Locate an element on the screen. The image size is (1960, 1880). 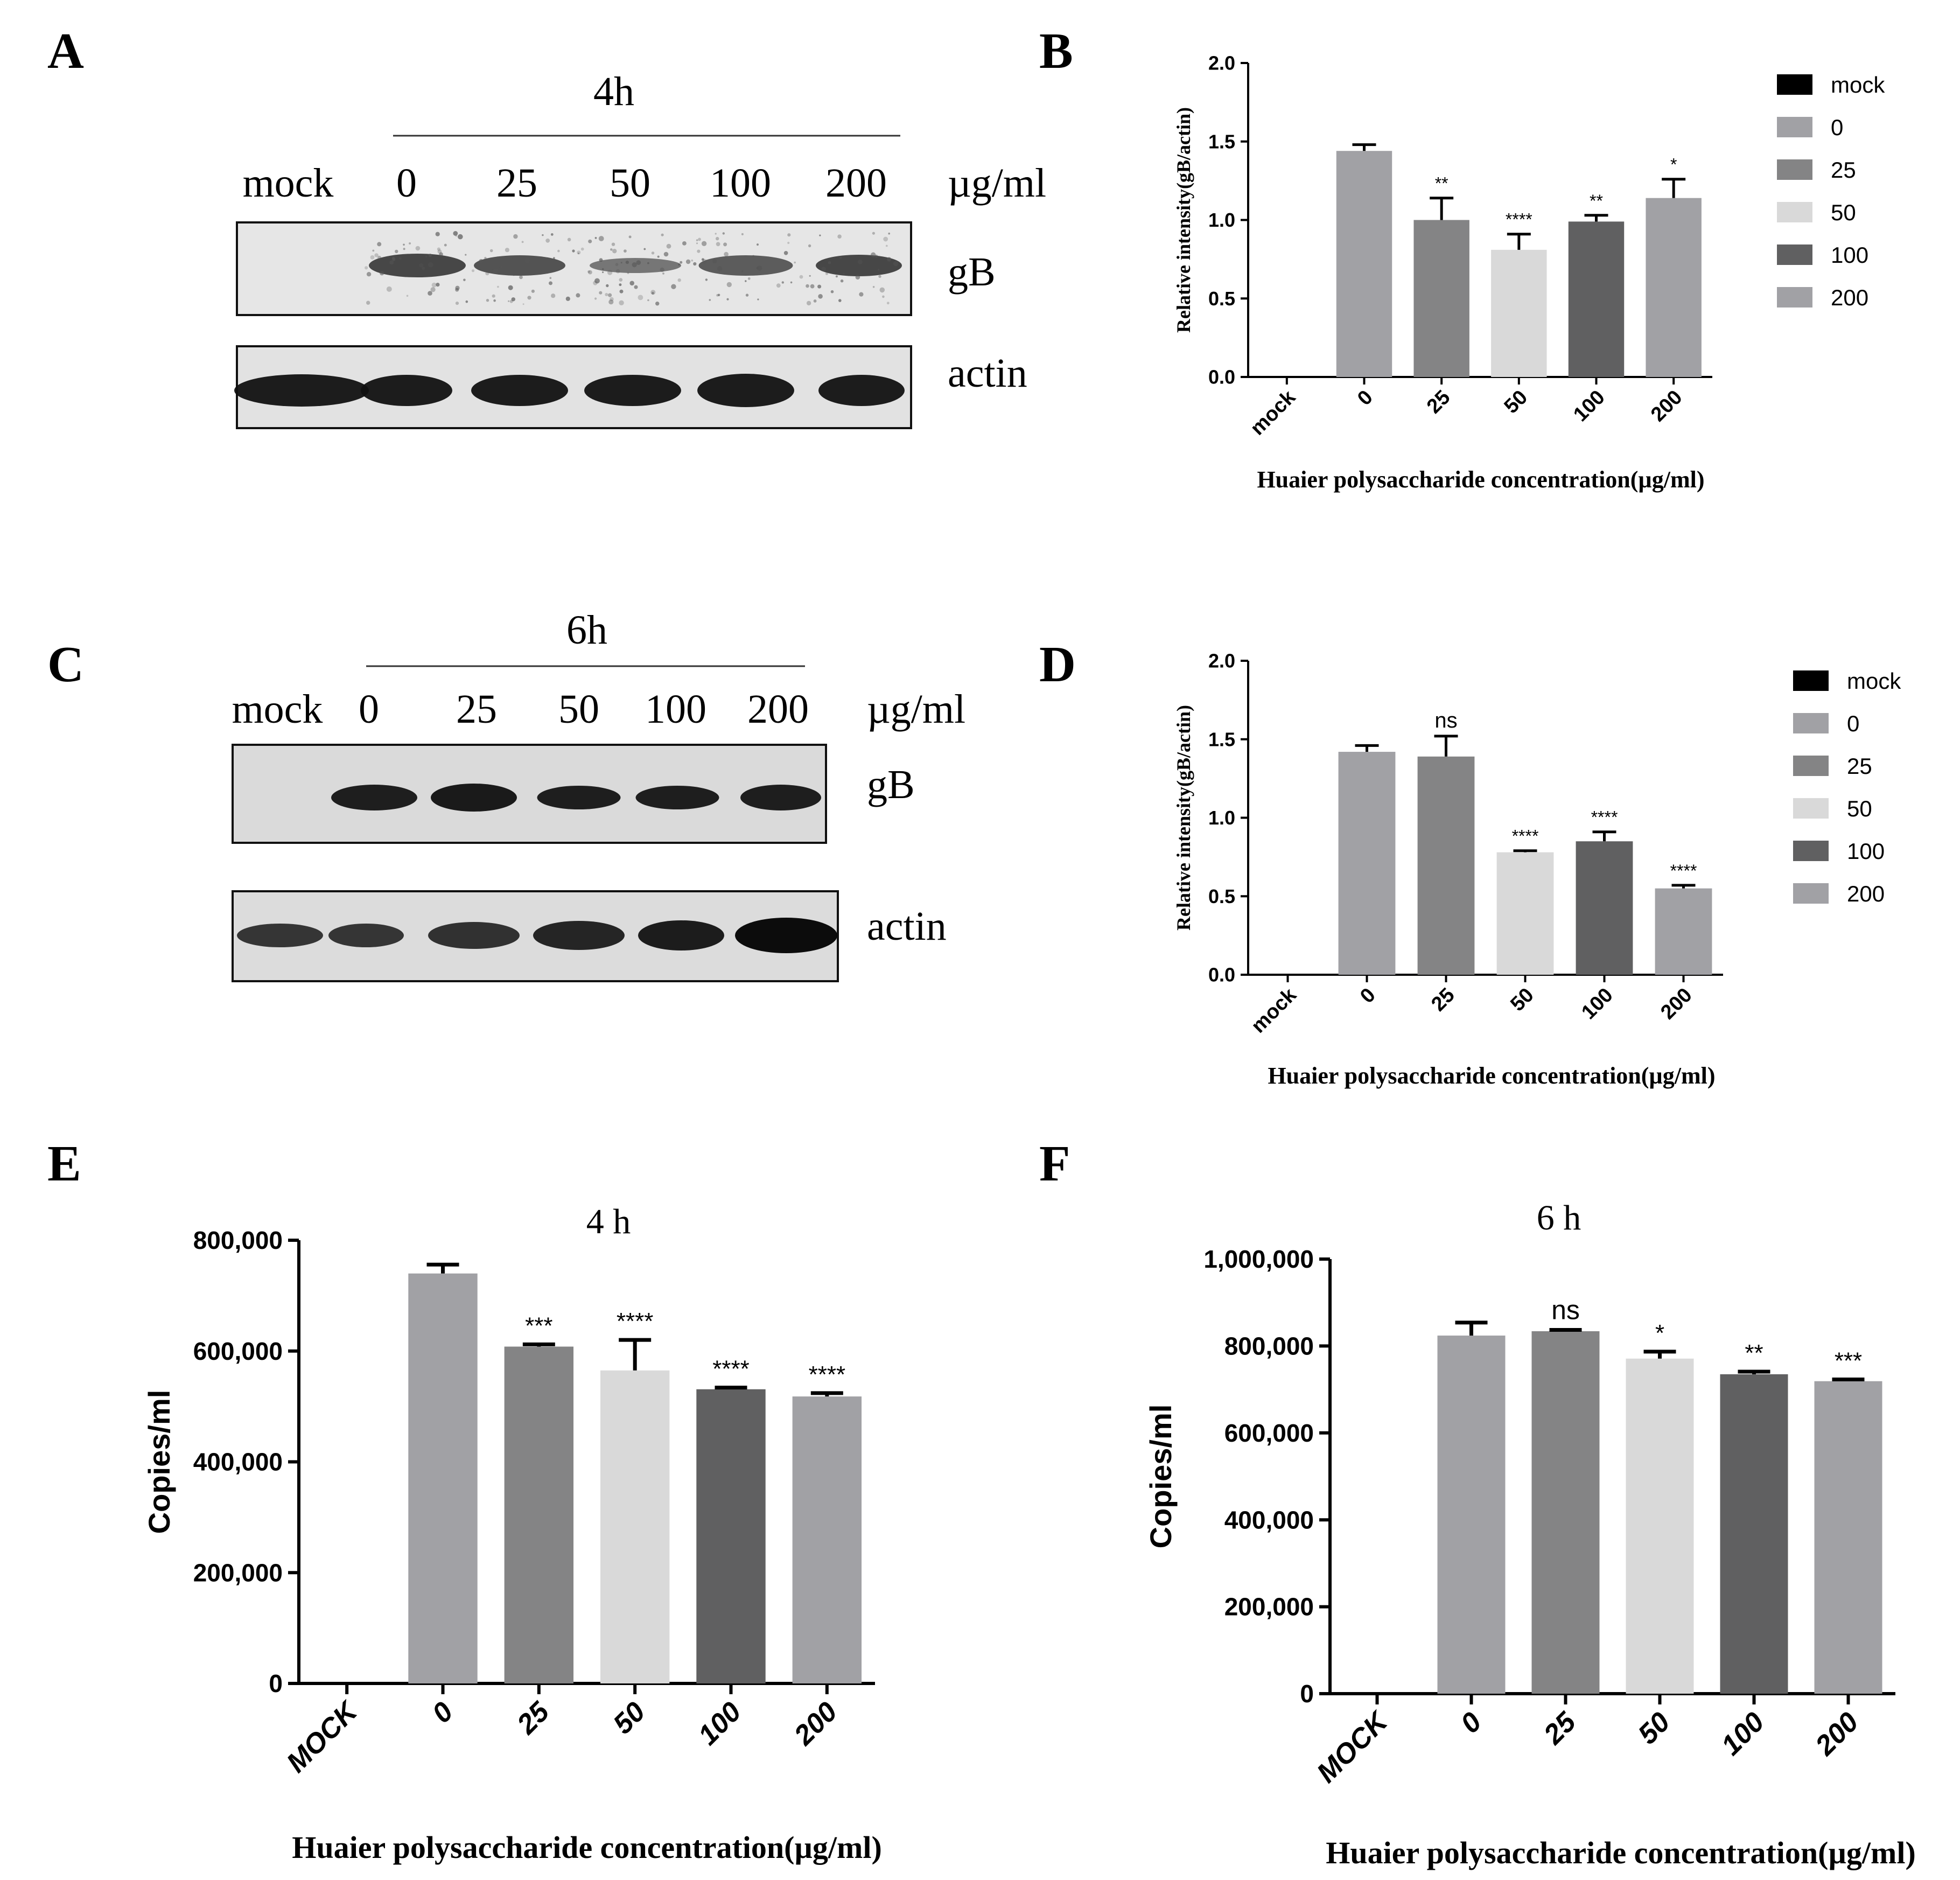
y-tick-label: 1,000,000 is located at coordinates (1258, 1259).